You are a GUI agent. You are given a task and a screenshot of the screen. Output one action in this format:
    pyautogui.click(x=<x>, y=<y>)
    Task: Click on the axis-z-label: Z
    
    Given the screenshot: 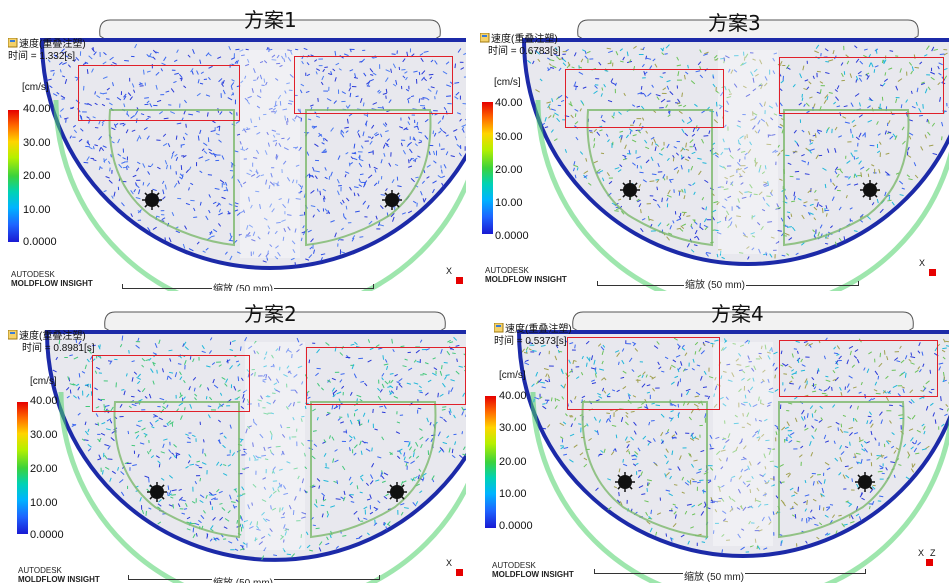 What is the action you would take?
    pyautogui.click(x=933, y=553)
    